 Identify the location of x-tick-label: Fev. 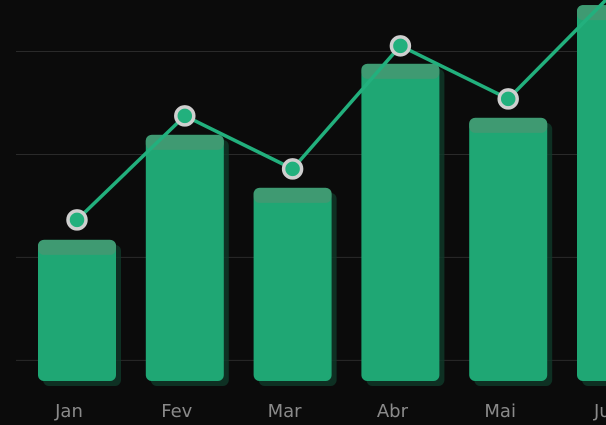
(176, 411).